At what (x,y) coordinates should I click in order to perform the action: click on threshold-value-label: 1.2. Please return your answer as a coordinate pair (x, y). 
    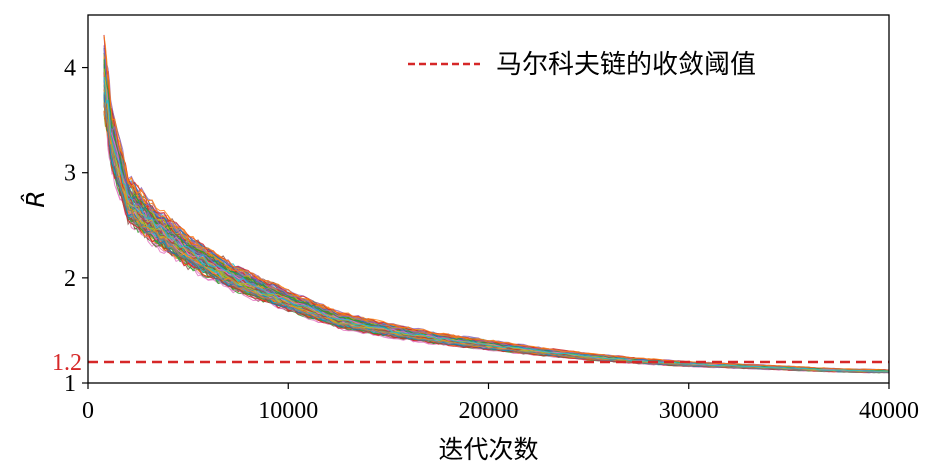
    Looking at the image, I should click on (67, 363).